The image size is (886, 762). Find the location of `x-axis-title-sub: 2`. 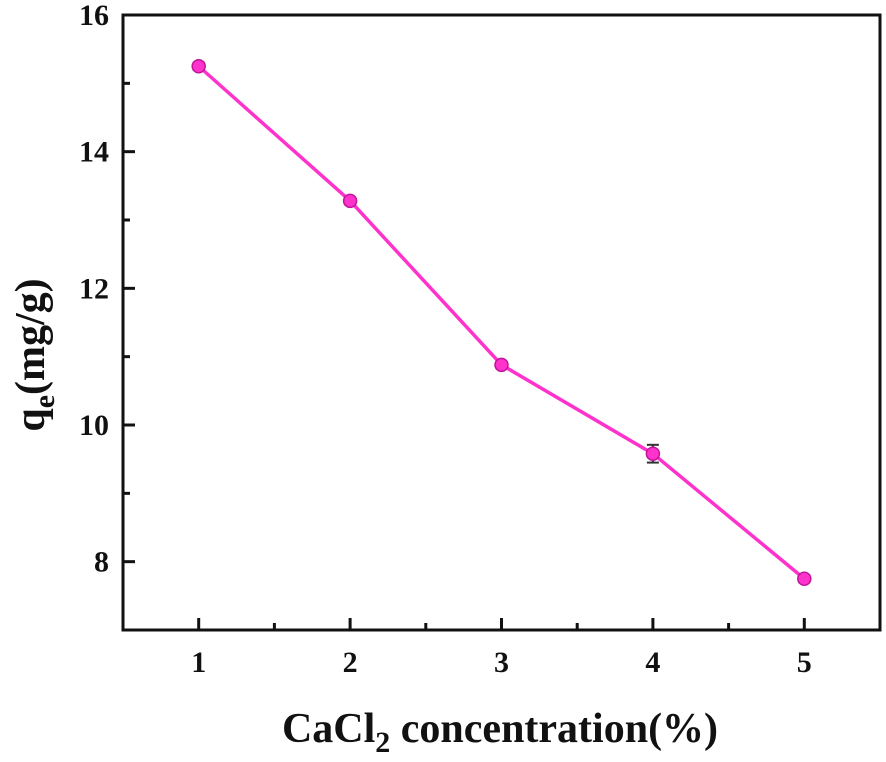

x-axis-title-sub: 2 is located at coordinates (382, 742).